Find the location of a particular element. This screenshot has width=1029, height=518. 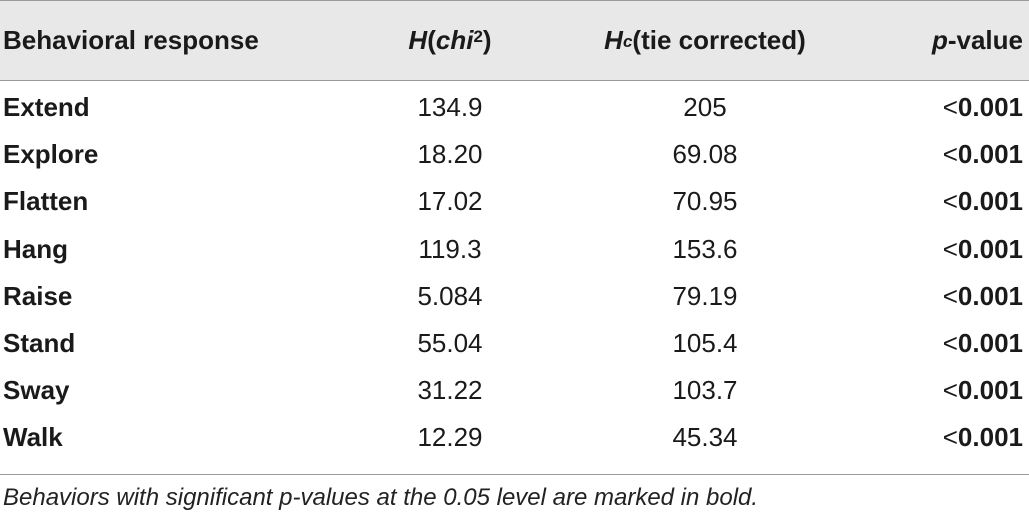

cell-h: 134.9 is located at coordinates (450, 107).